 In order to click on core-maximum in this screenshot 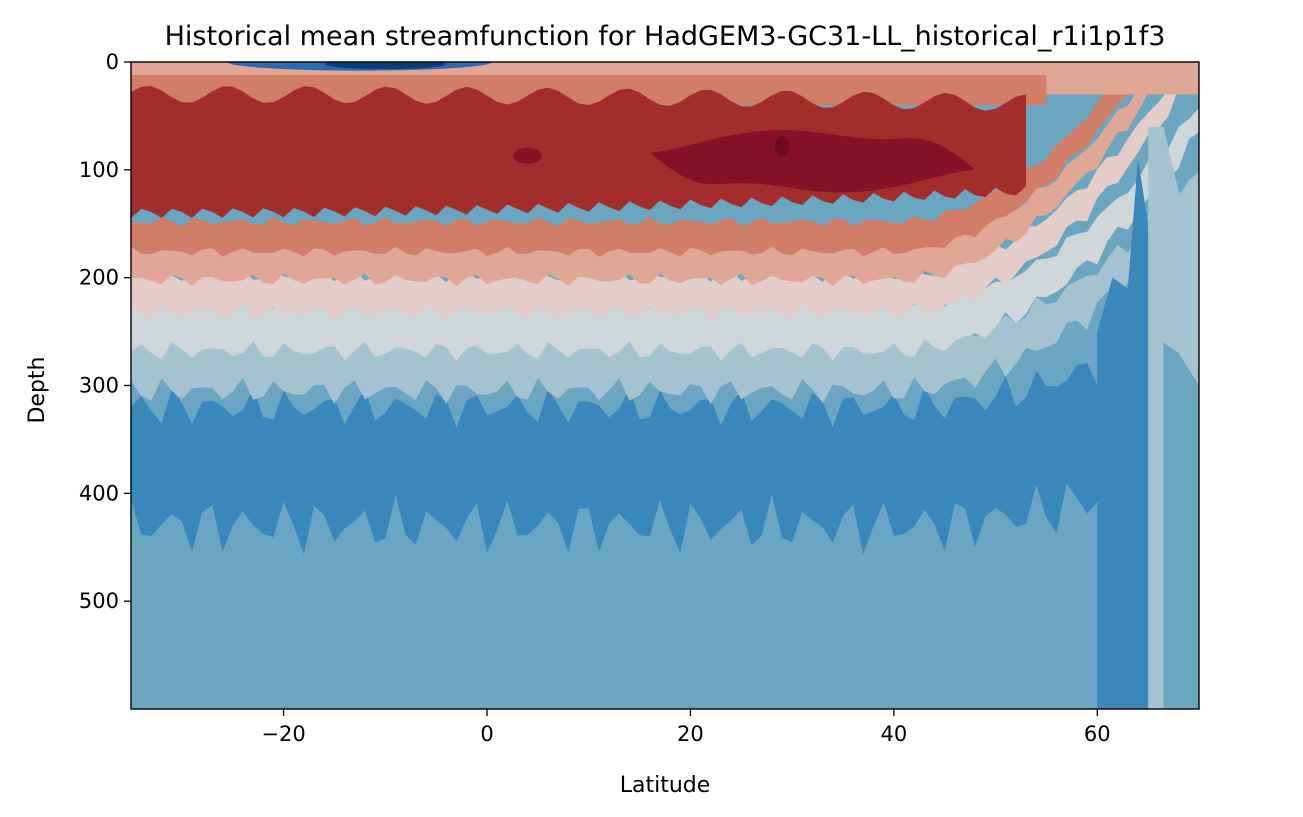, I will do `click(812, 161)`.